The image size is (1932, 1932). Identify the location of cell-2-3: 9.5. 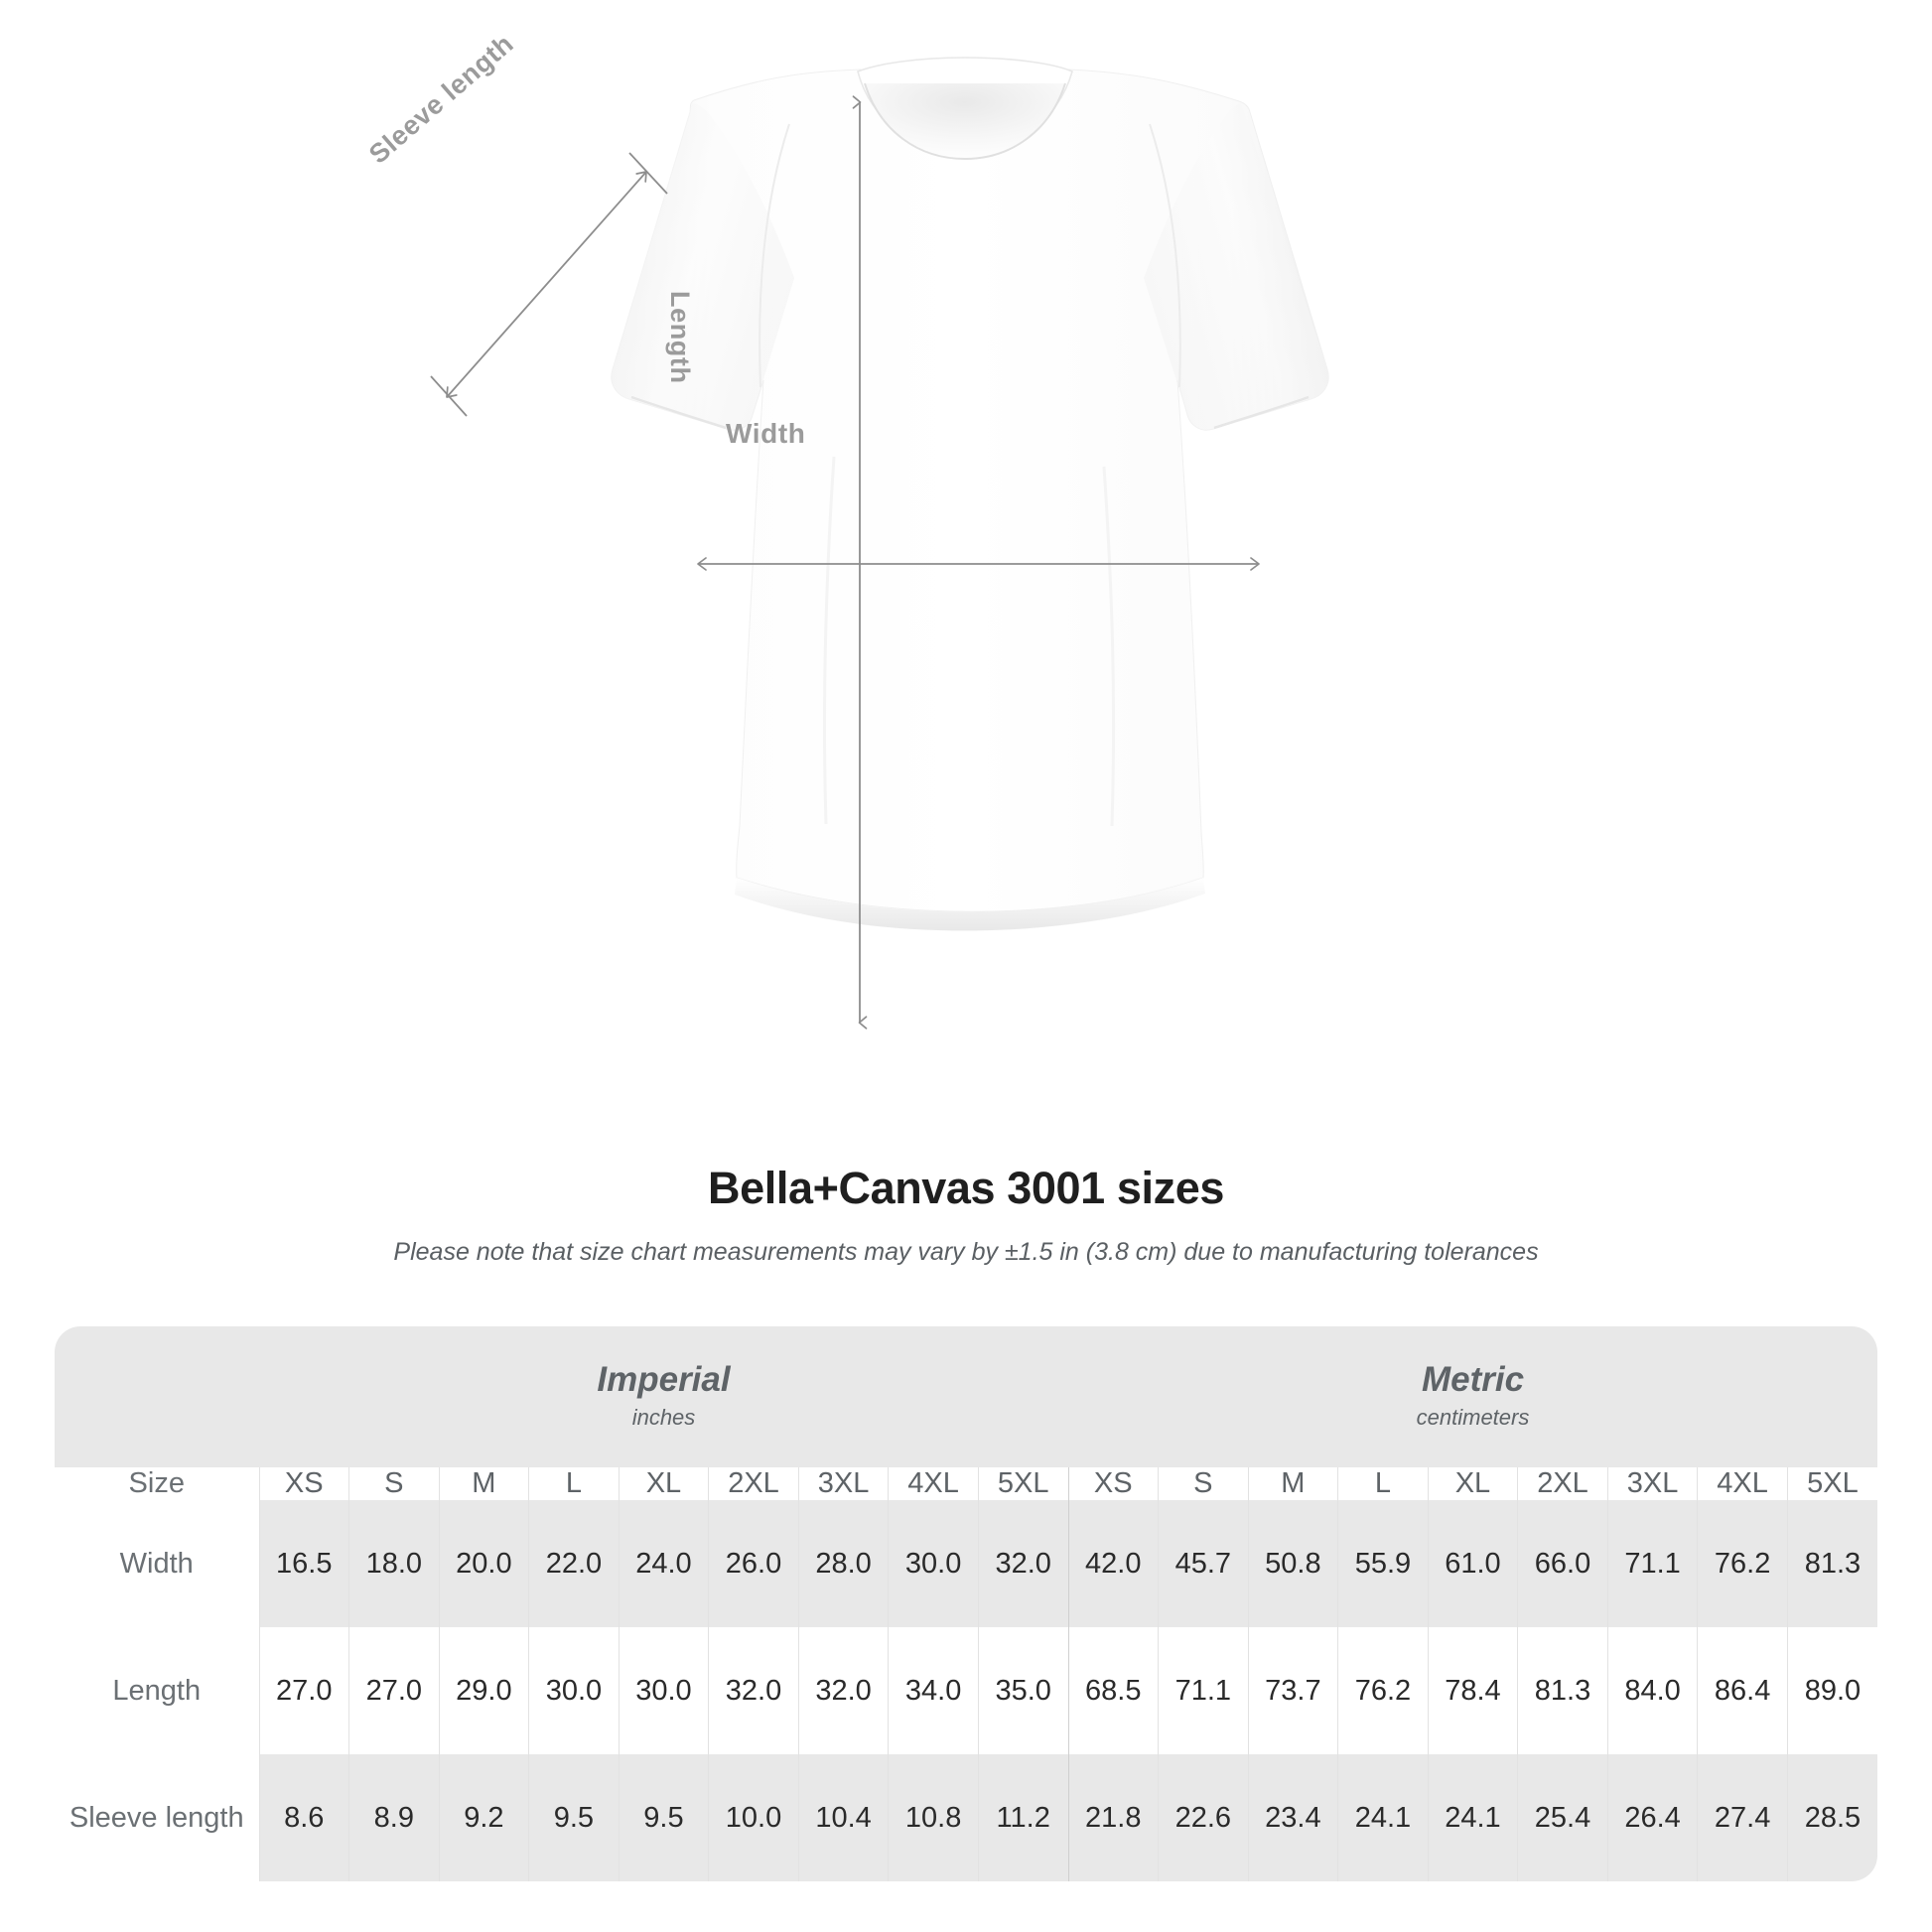
(574, 1818).